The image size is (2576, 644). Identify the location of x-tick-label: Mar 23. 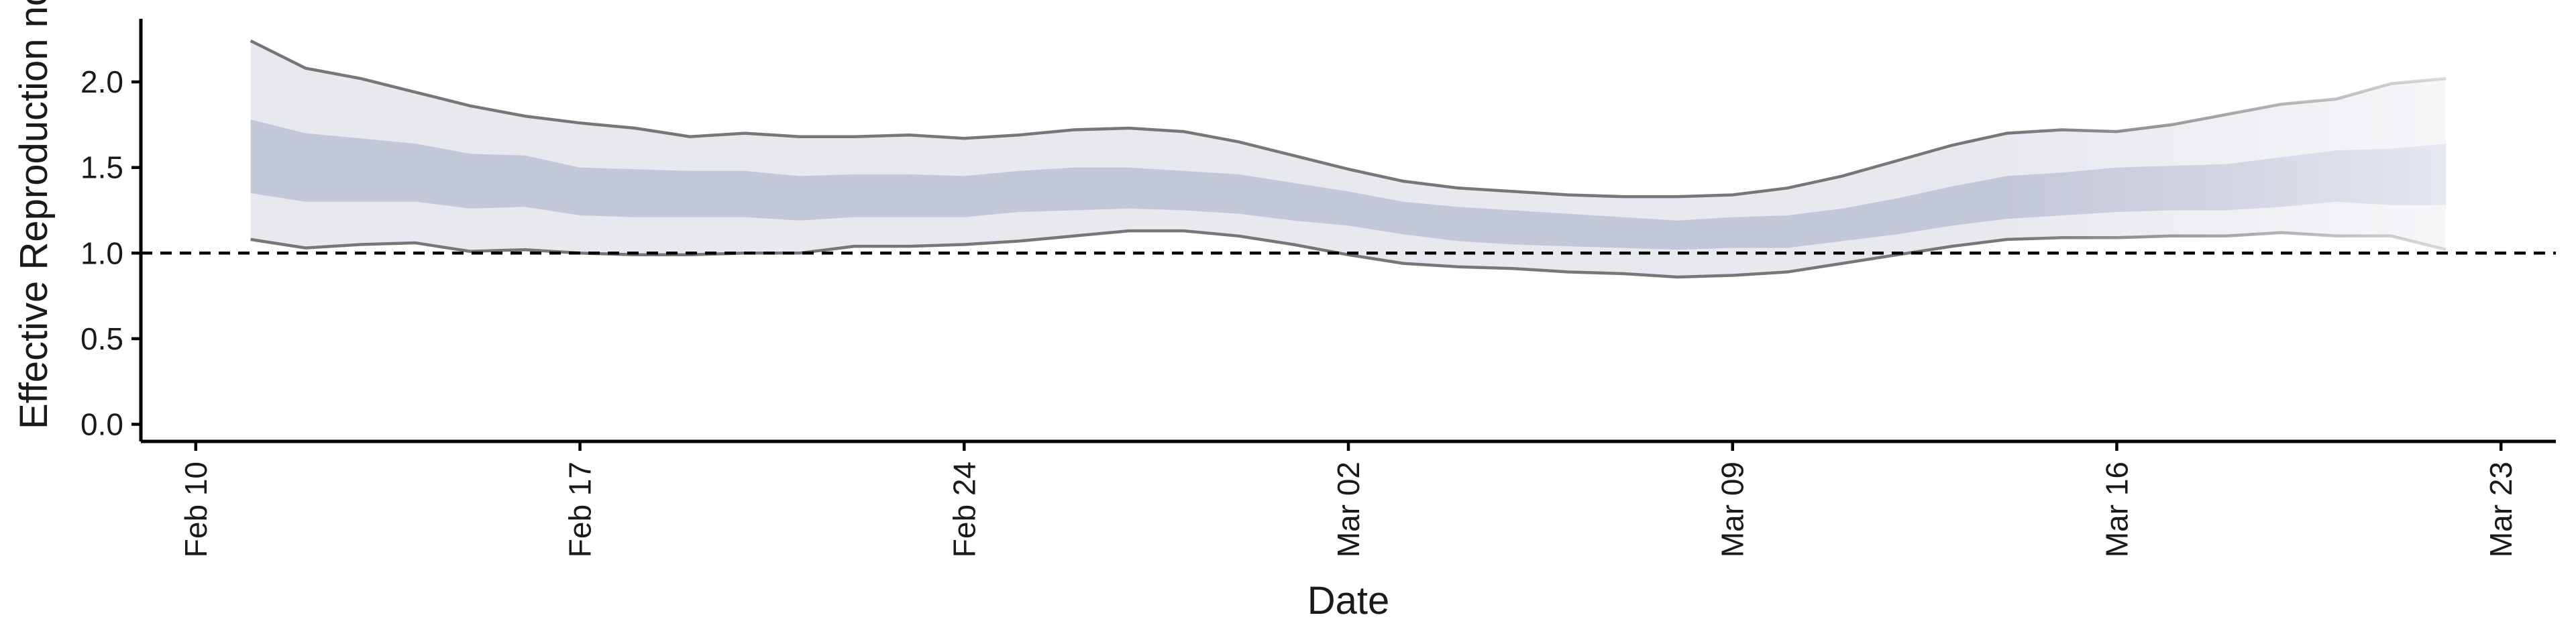
(2500, 509).